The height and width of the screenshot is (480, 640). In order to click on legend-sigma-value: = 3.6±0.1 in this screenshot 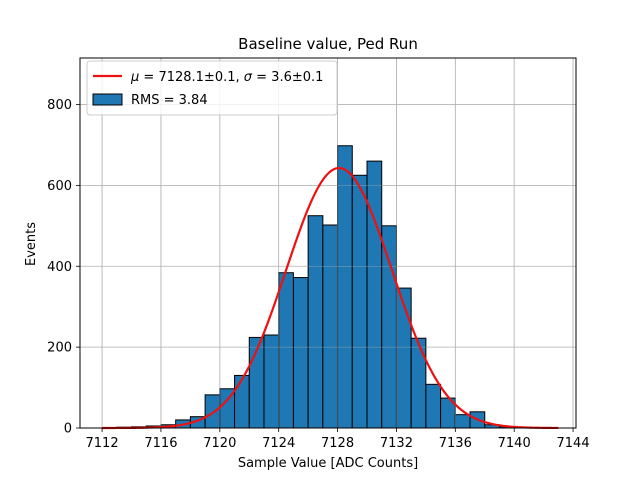, I will do `click(287, 77)`.